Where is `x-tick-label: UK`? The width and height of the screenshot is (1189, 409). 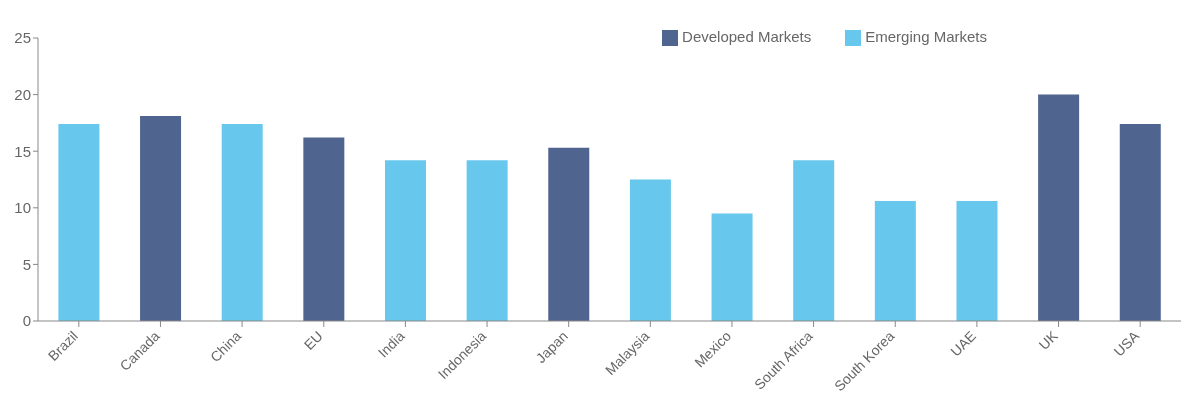 x-tick-label: UK is located at coordinates (1048, 340).